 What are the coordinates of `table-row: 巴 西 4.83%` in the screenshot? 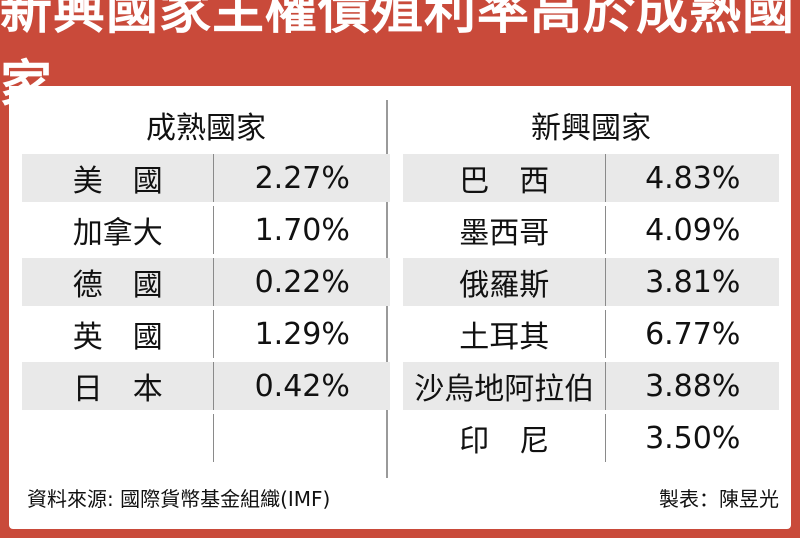 It's located at (591, 178).